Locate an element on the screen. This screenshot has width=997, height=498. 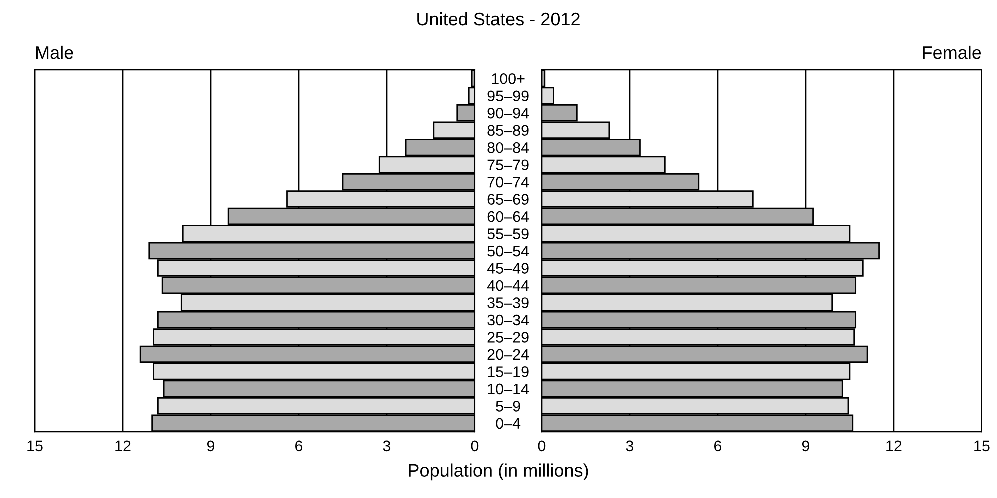
y-tick-label: 95–99 is located at coordinates (508, 96).